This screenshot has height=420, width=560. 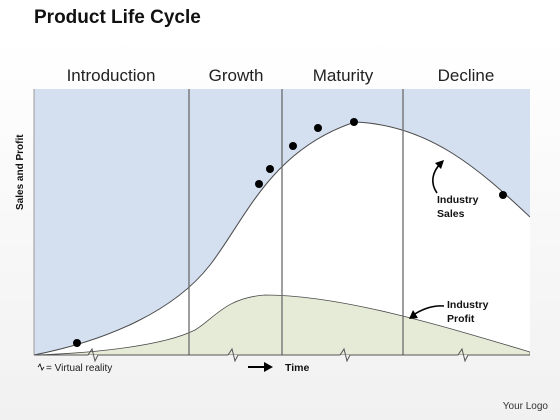 What do you see at coordinates (438, 177) in the screenshot?
I see `sales-callout-arrow` at bounding box center [438, 177].